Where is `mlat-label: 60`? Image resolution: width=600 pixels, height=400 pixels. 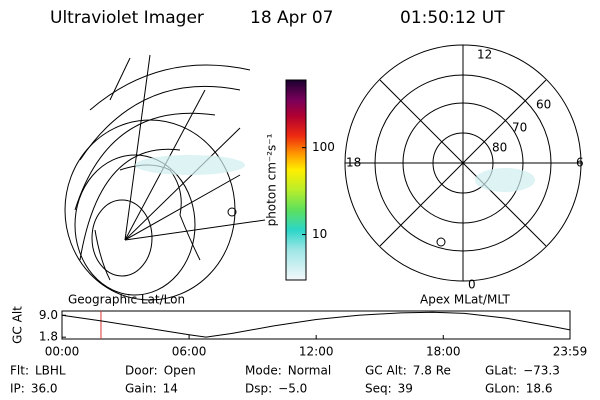
mlat-label: 60 is located at coordinates (543, 105).